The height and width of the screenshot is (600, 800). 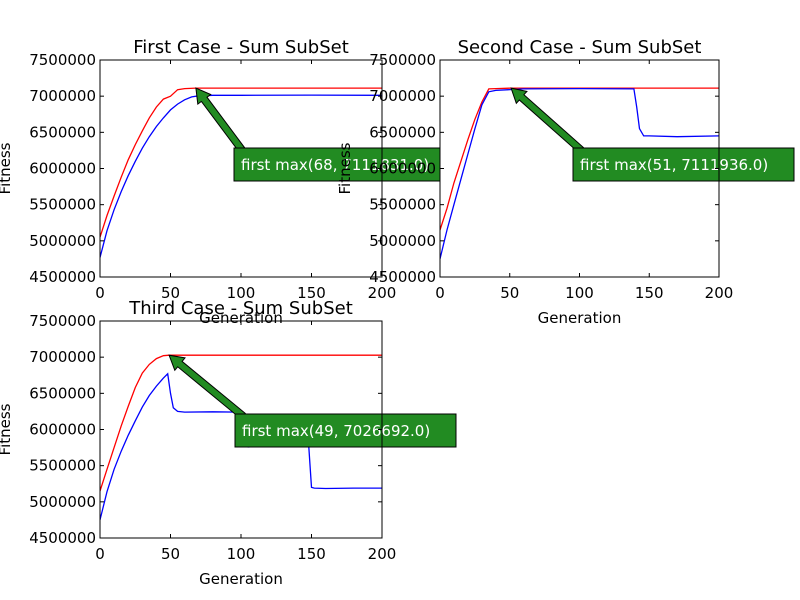 What do you see at coordinates (312, 401) in the screenshot?
I see `annotation: first max(49, 7026692.0)` at bounding box center [312, 401].